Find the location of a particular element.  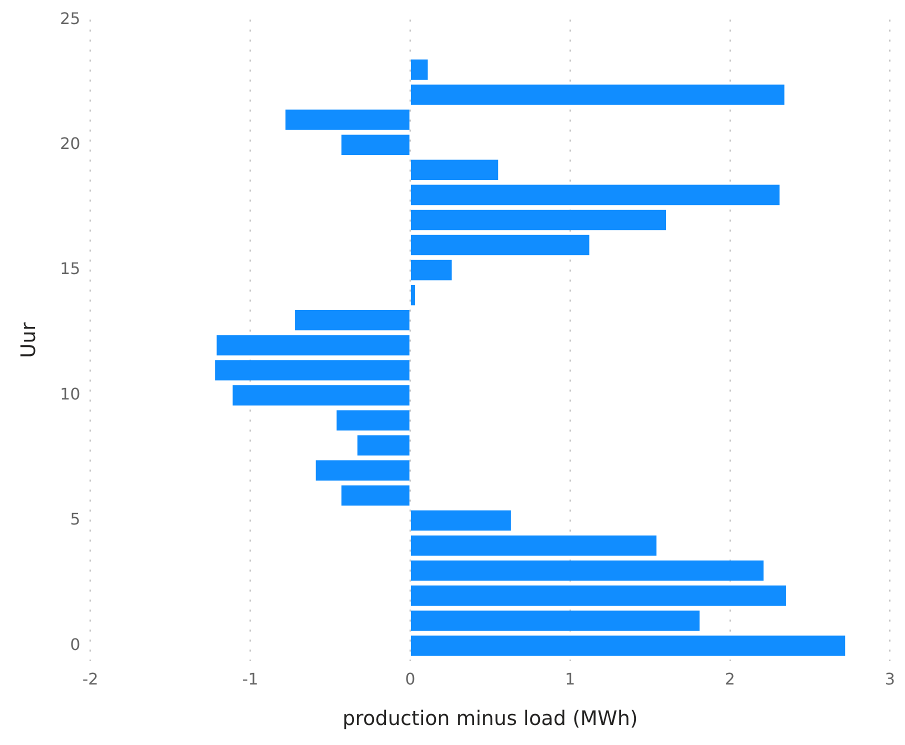

x-tick-label: -1 is located at coordinates (250, 679).